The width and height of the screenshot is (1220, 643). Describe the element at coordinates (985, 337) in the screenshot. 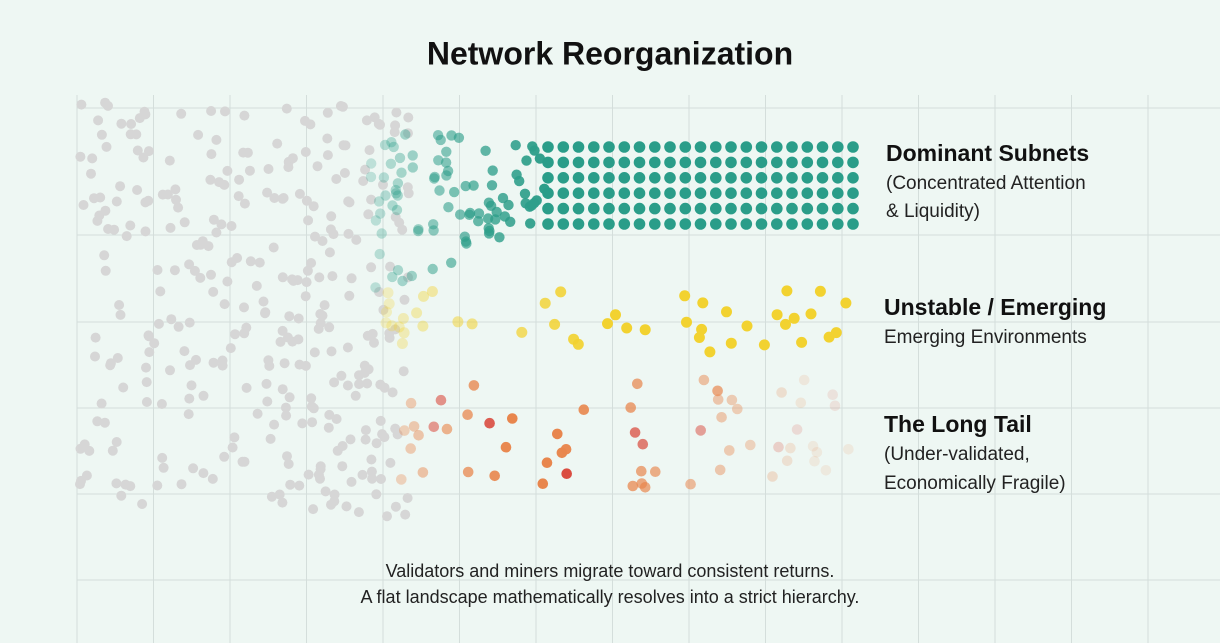

I see `group-description: Emerging Environments` at that location.